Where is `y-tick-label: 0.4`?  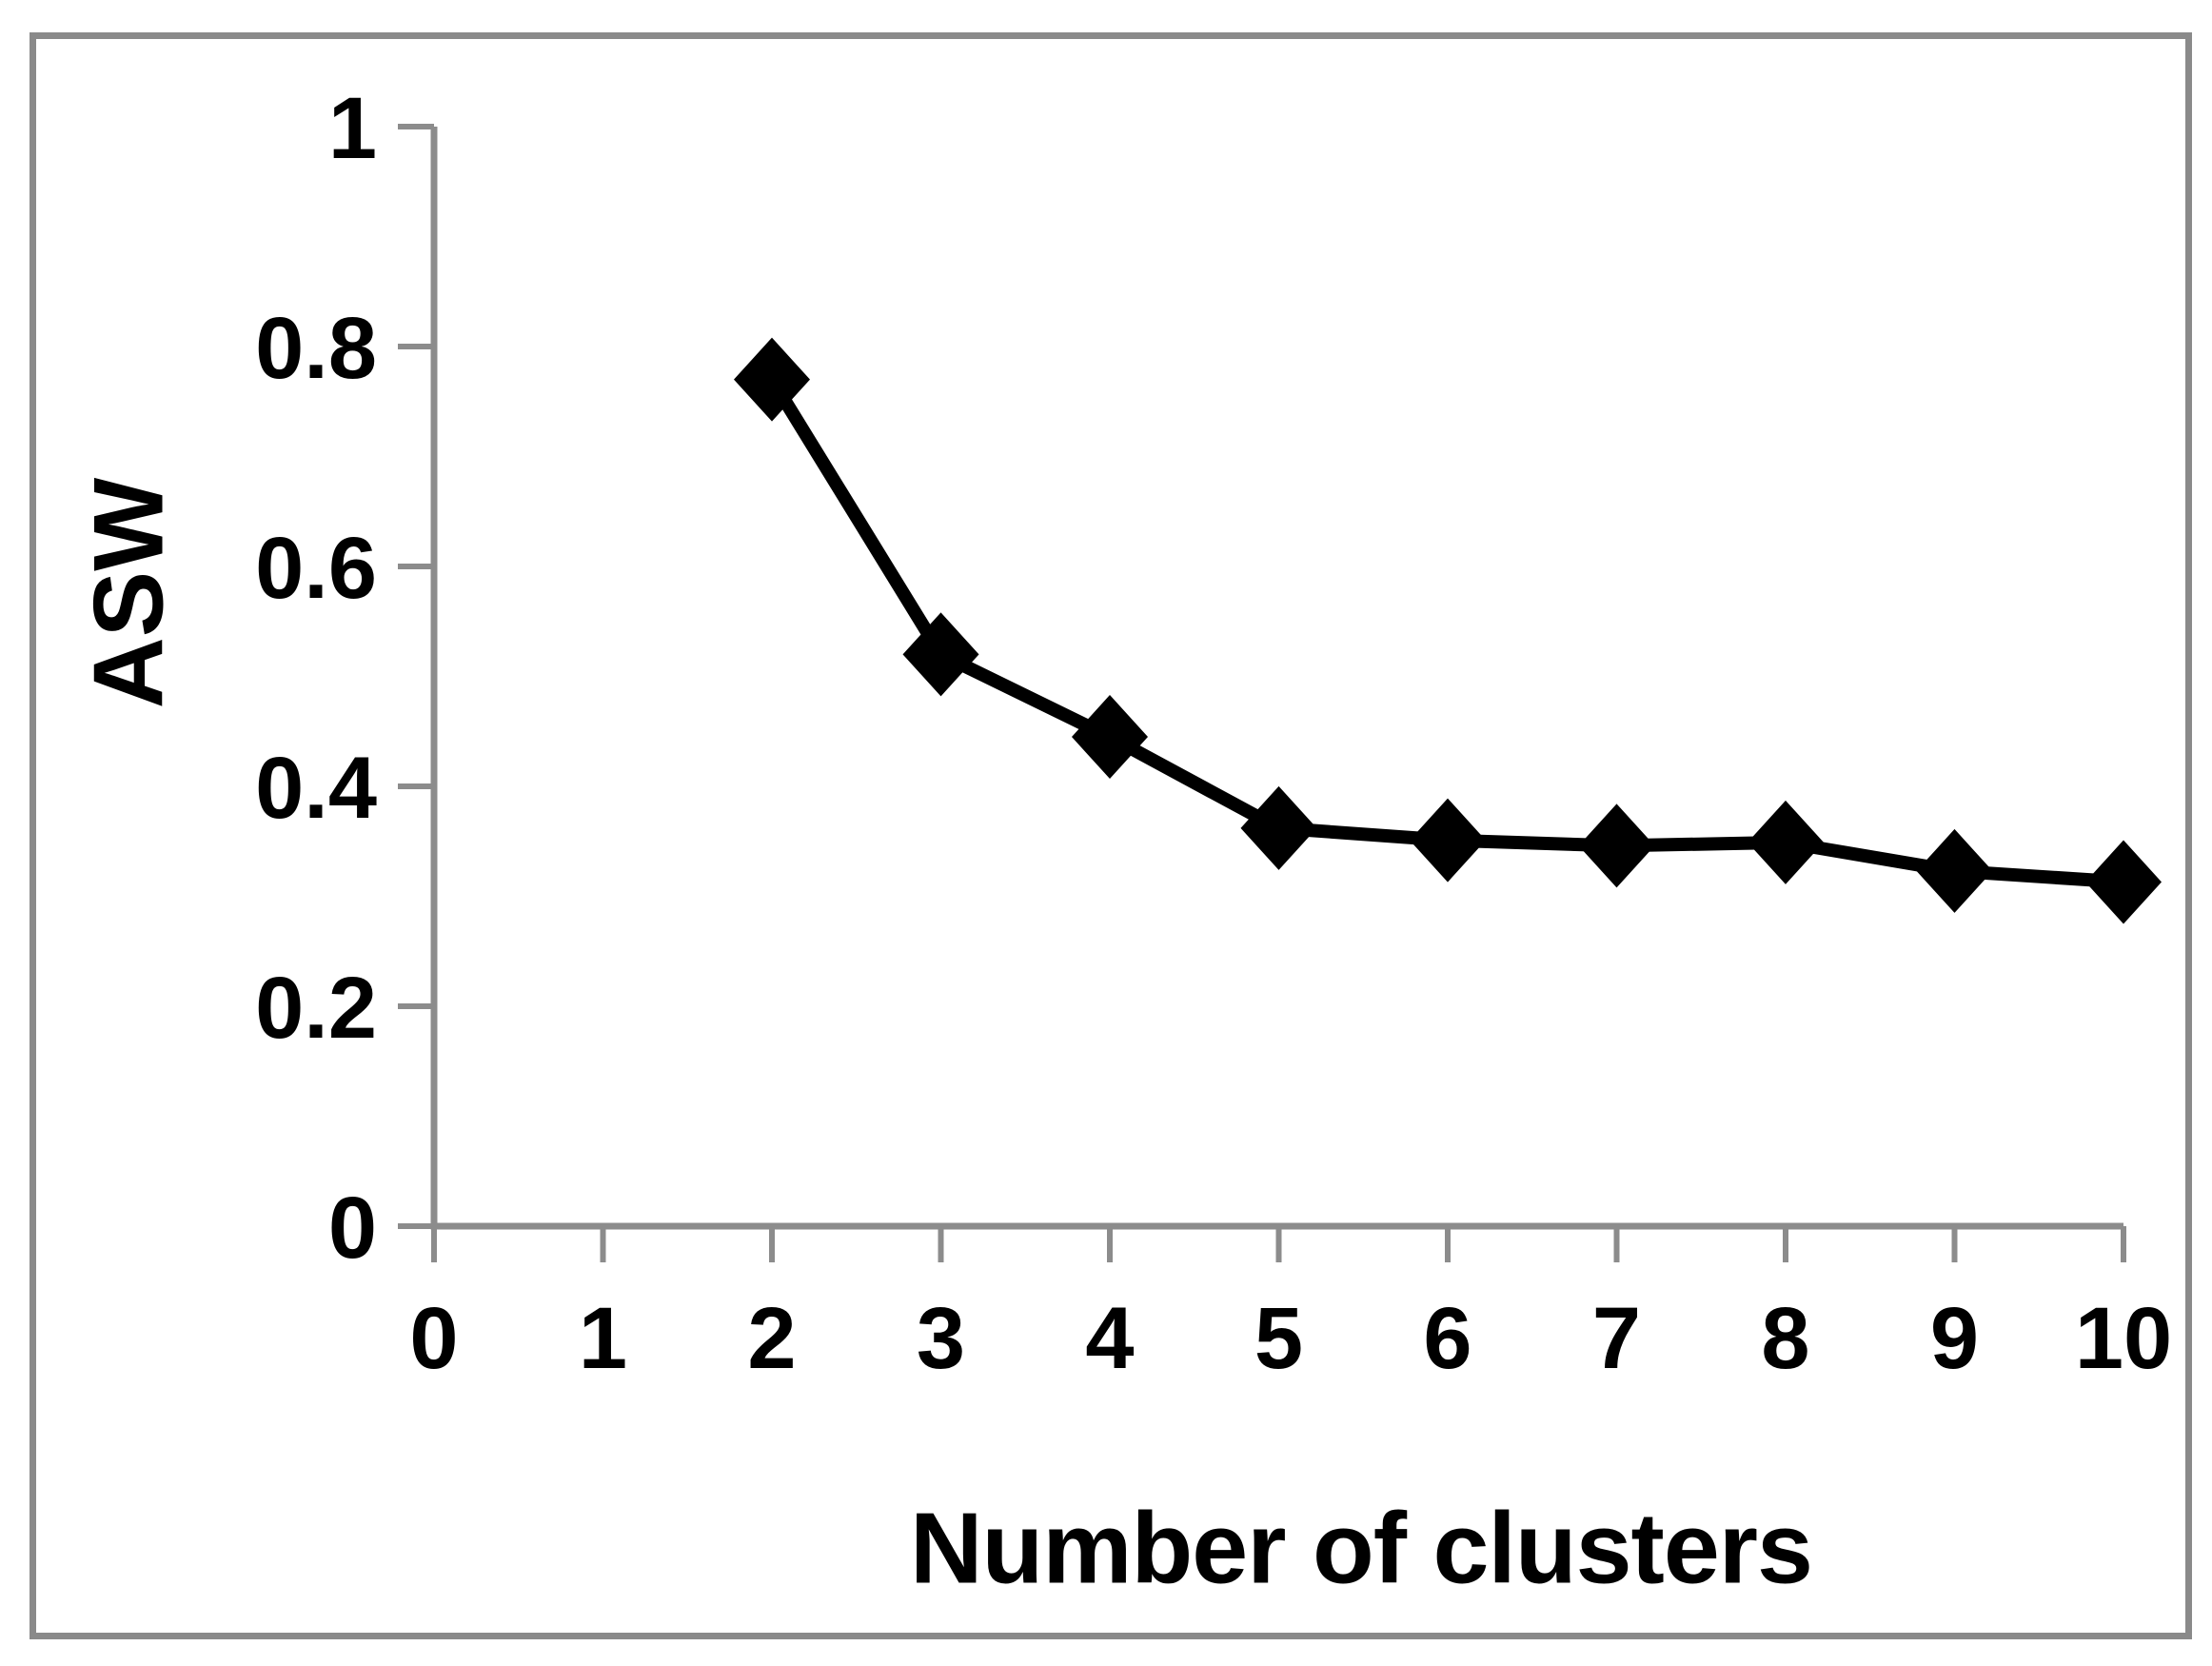 y-tick-label: 0.4 is located at coordinates (316, 788).